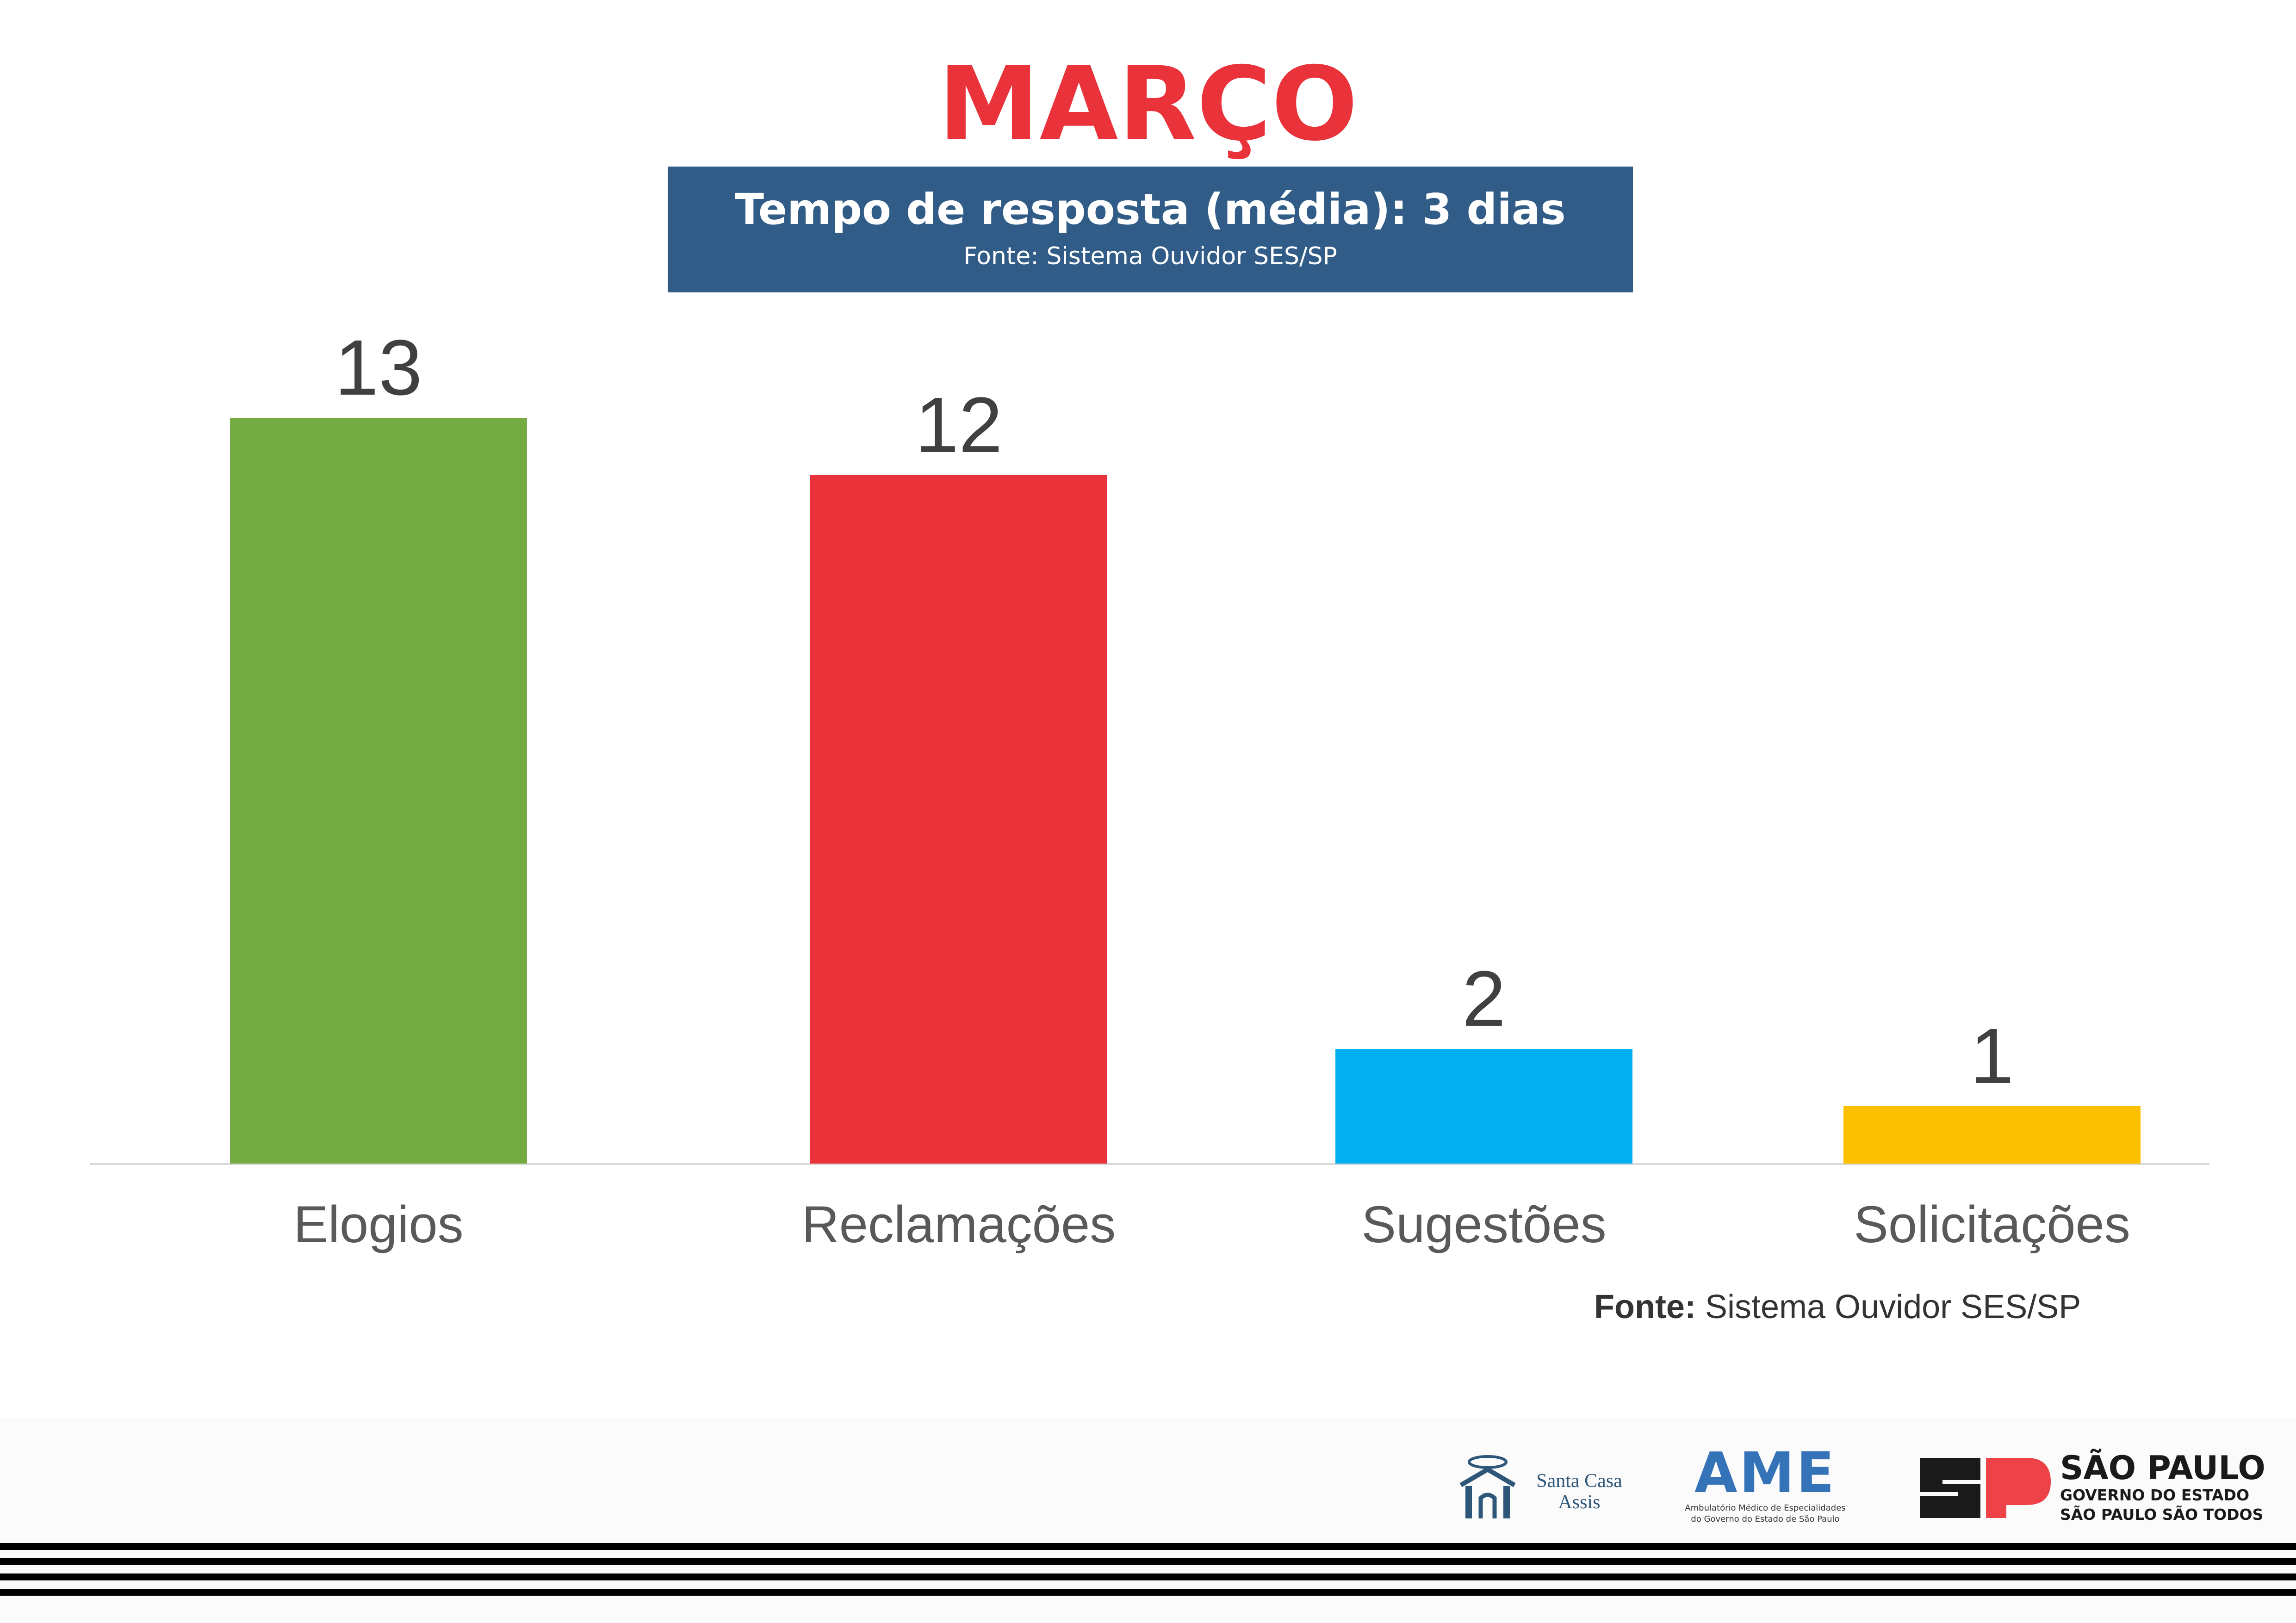 This screenshot has width=2296, height=1623. What do you see at coordinates (1645, 1307) in the screenshot?
I see `footer-source-label: Fonte:` at bounding box center [1645, 1307].